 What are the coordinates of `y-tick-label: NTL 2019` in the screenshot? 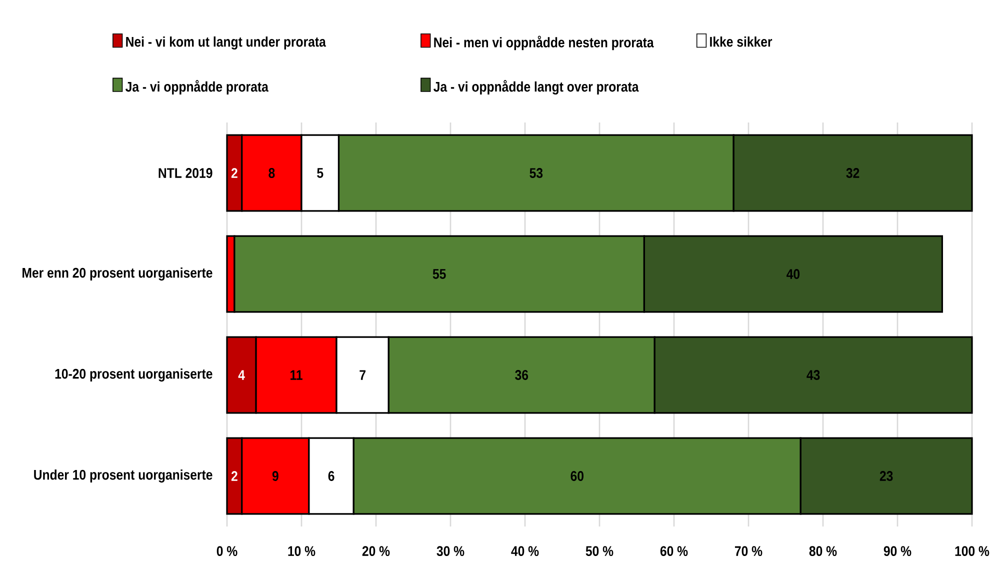 It's located at (185, 173).